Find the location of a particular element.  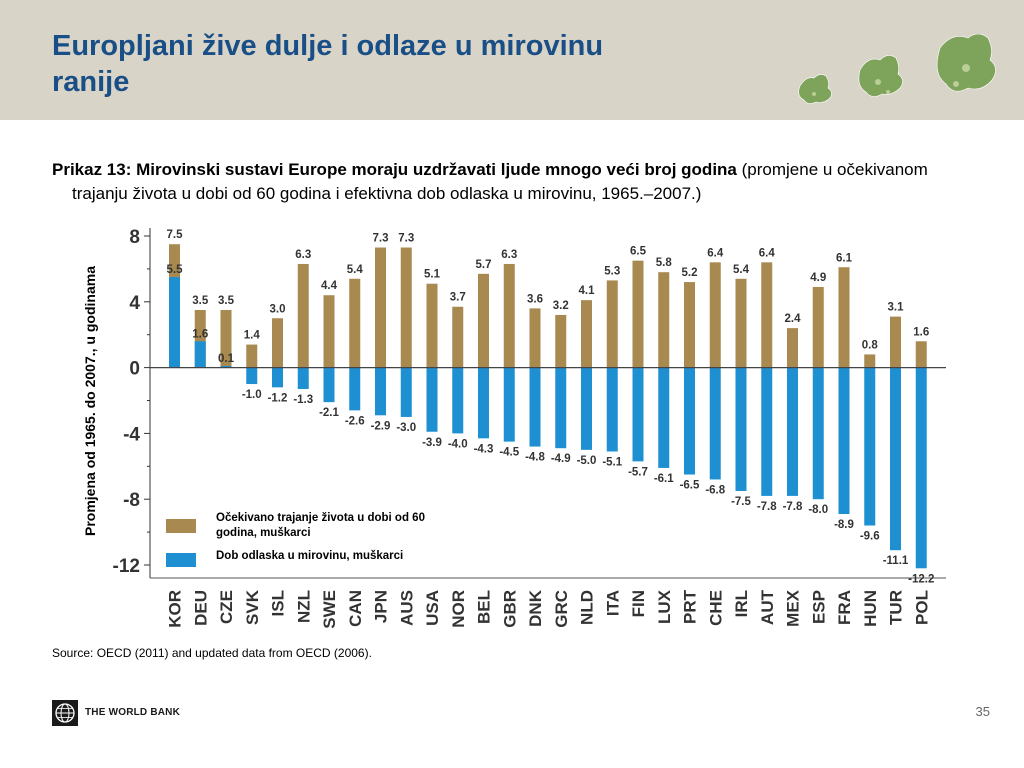

data-label-life-expectancy: 2.4 is located at coordinates (793, 319).